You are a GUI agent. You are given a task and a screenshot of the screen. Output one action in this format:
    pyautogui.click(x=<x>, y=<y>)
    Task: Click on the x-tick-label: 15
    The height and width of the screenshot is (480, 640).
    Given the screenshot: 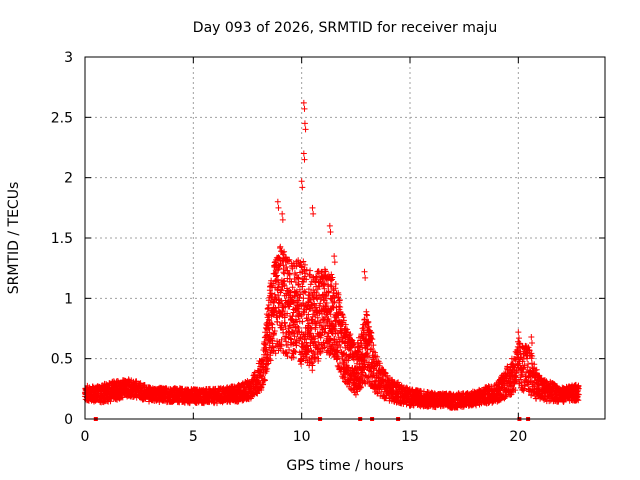 What is the action you would take?
    pyautogui.click(x=410, y=437)
    